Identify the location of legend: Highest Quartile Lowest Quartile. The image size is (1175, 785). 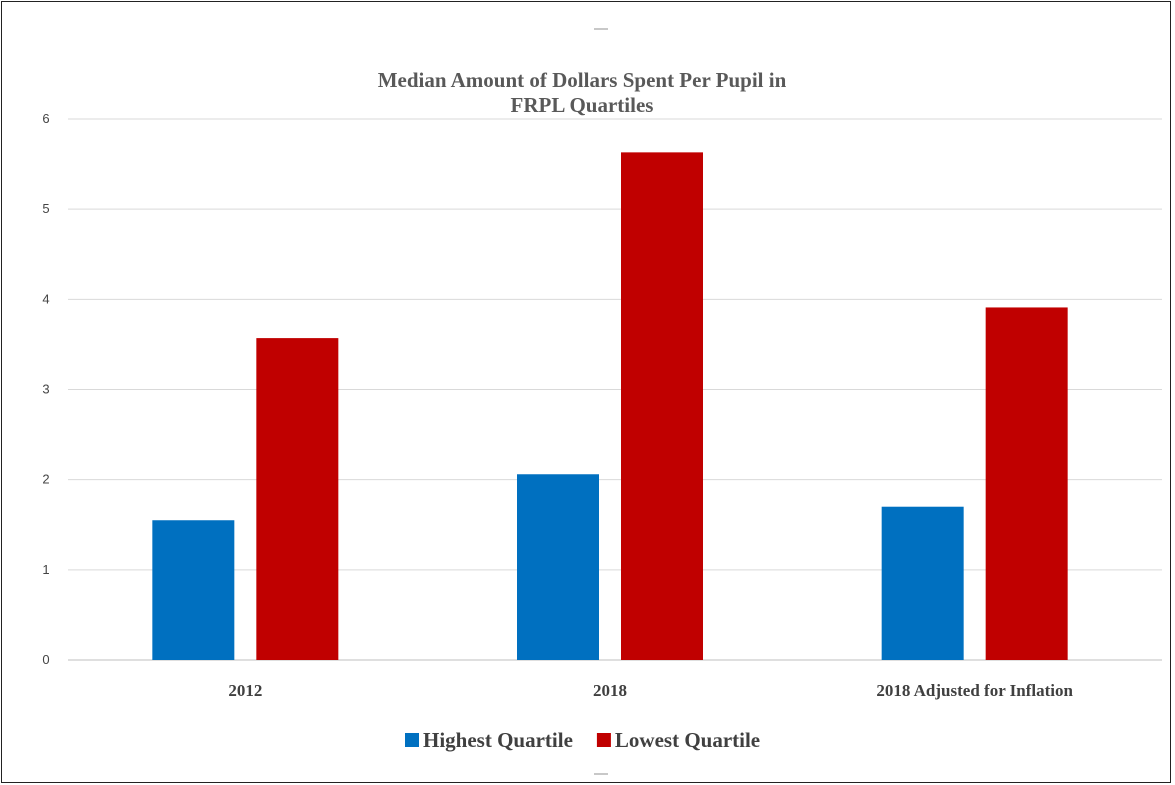
(582, 740).